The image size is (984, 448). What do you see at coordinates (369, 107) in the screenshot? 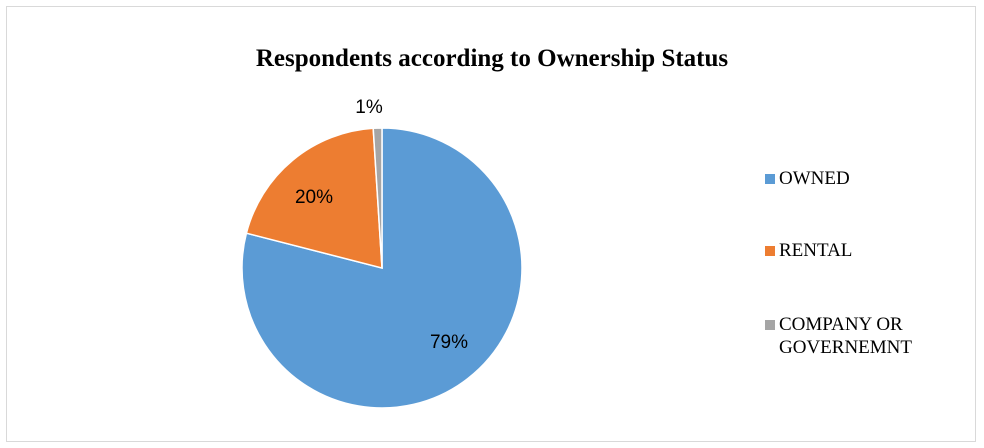
I see `data-label-company-or-governemnt: 1%` at bounding box center [369, 107].